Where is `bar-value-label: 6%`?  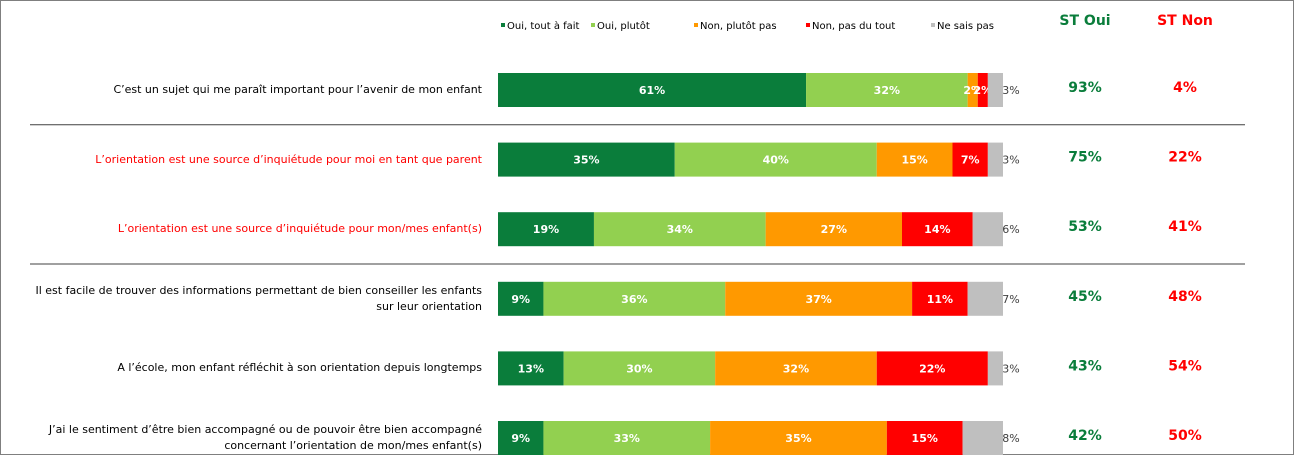
bar-value-label: 6% is located at coordinates (1010, 229).